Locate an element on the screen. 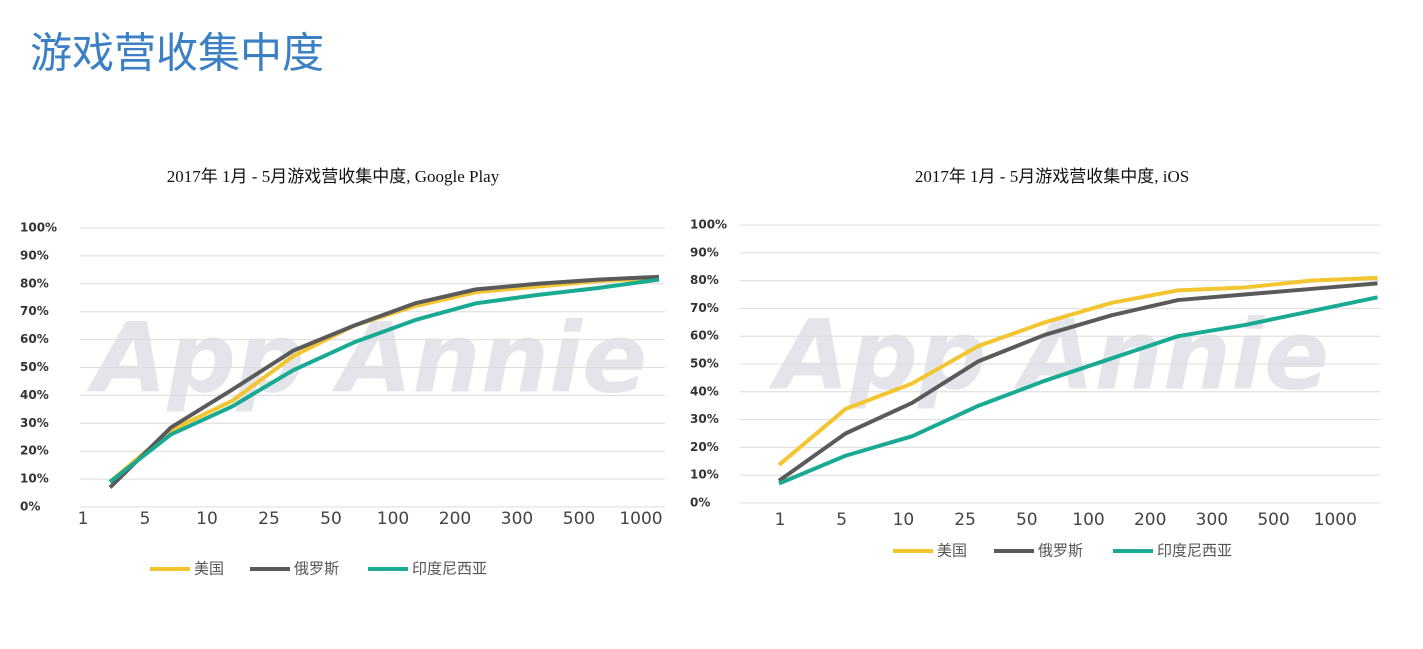 This screenshot has height=649, width=1423. slide-title: 游戏营收集中度 is located at coordinates (177, 53).